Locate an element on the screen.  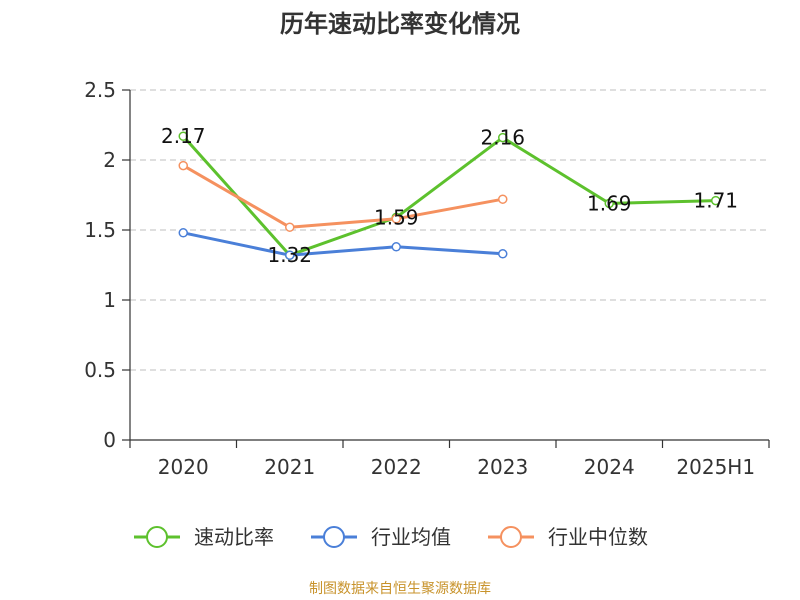
data-label: 1.59 is located at coordinates (396, 217).